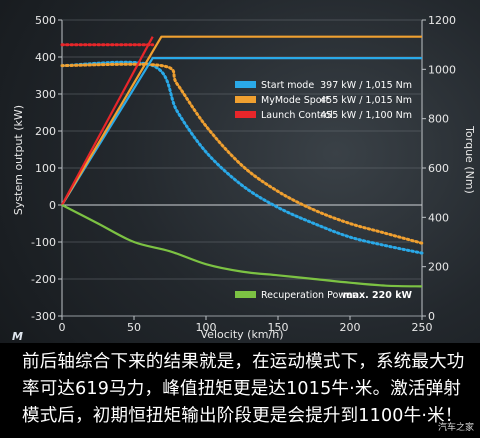 The height and width of the screenshot is (438, 480). I want to click on mymode-sport-legend-swatch, so click(245, 99).